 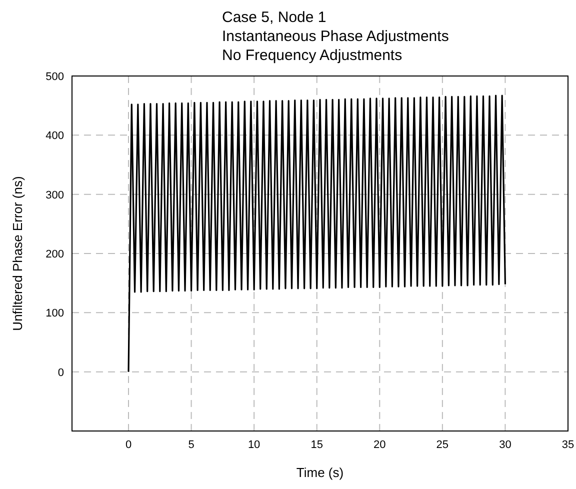 What do you see at coordinates (55, 254) in the screenshot?
I see `y-tick-label: 200` at bounding box center [55, 254].